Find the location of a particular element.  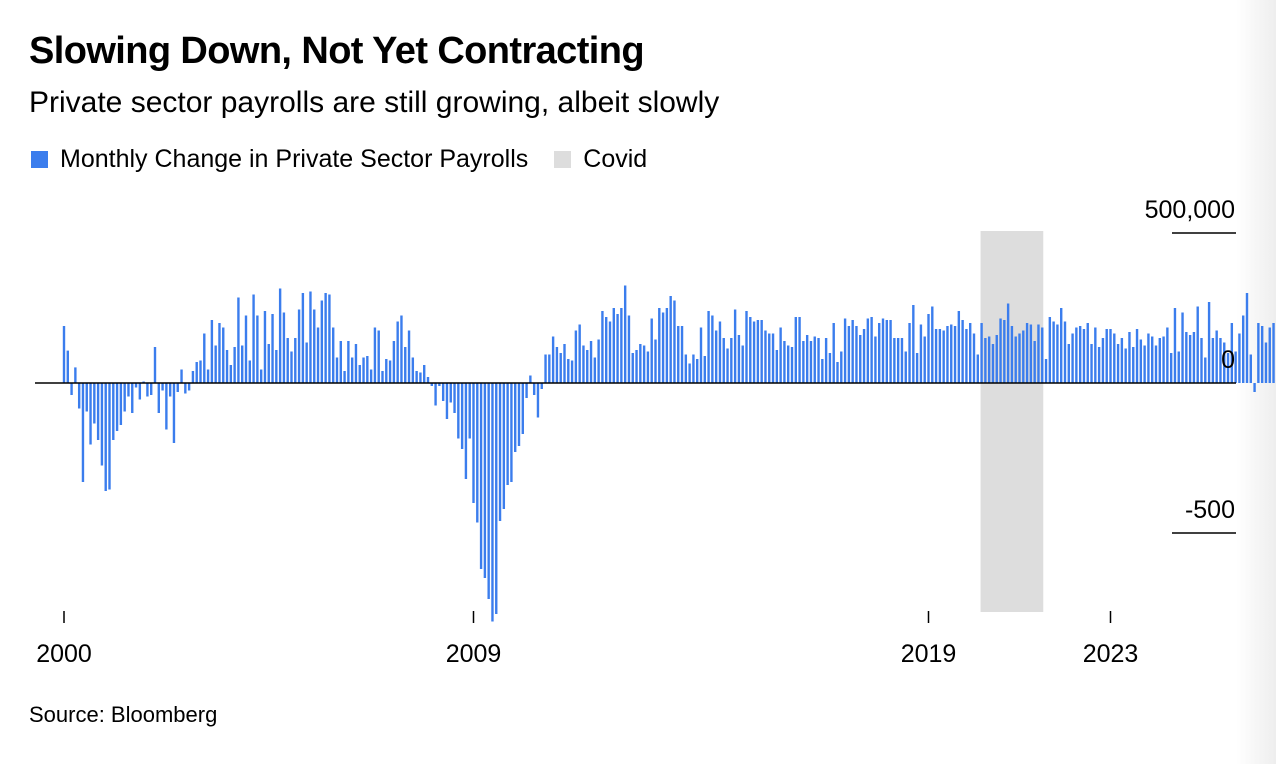

legend-label-covid: Covid is located at coordinates (615, 158).